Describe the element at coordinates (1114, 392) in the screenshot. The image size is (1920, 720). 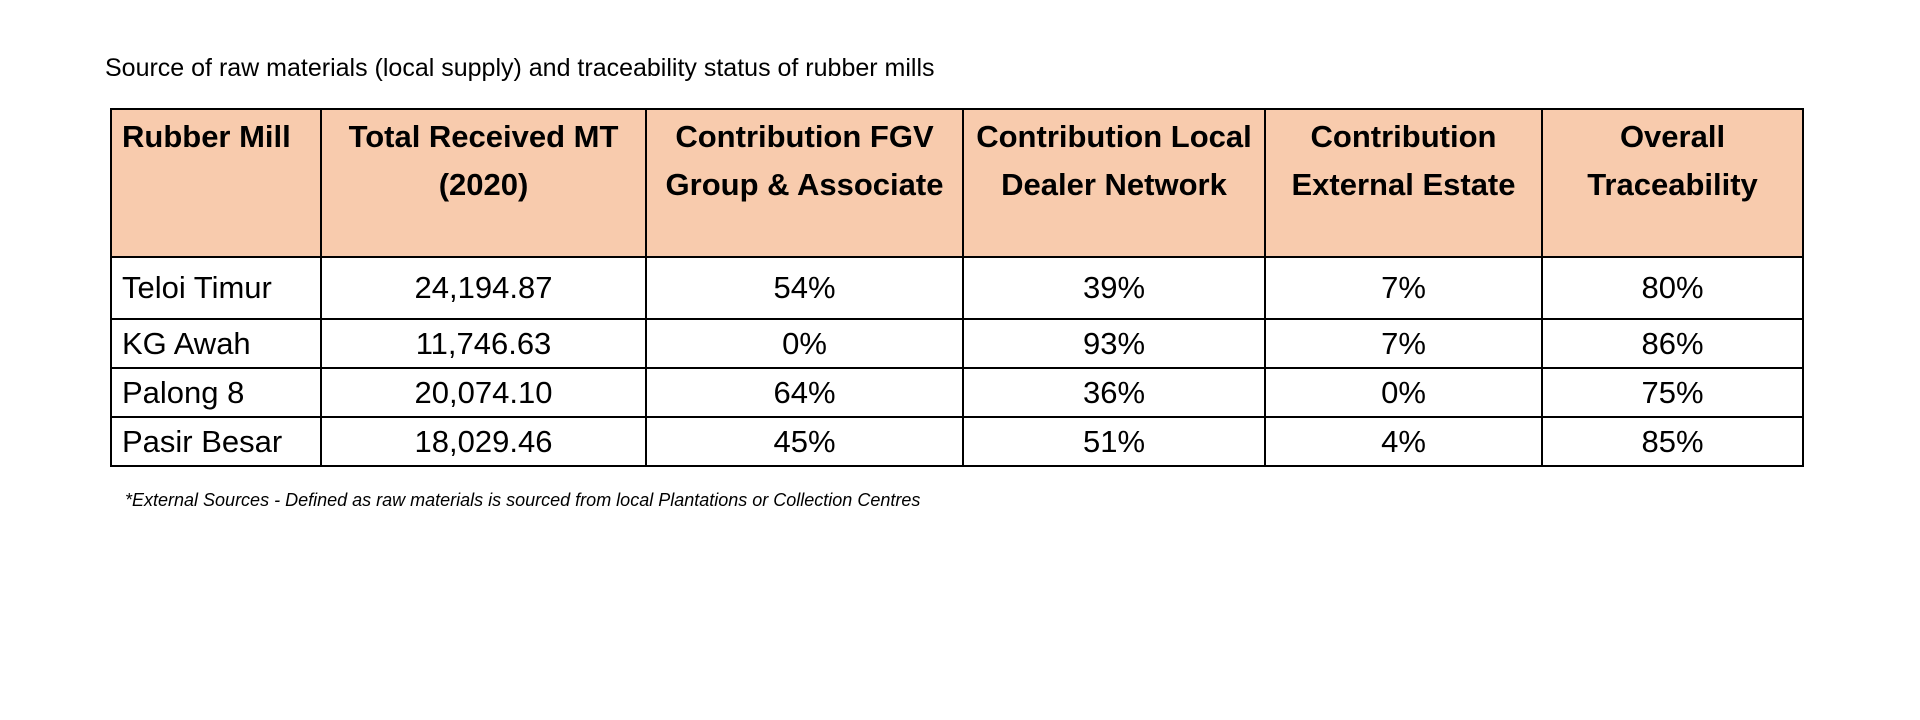
I see `cell-local-dealer: 36%` at that location.